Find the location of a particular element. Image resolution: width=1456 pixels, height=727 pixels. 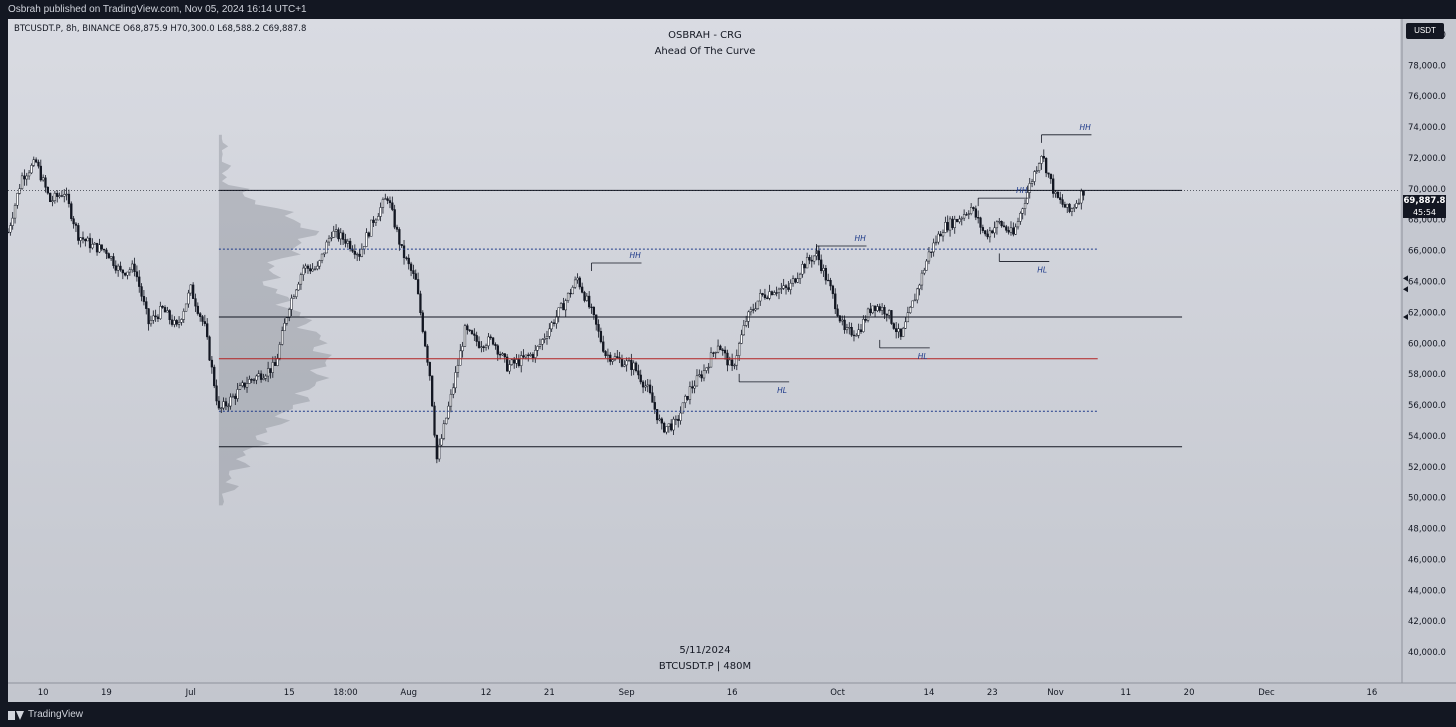

x-tick-label: 21 is located at coordinates (549, 693).